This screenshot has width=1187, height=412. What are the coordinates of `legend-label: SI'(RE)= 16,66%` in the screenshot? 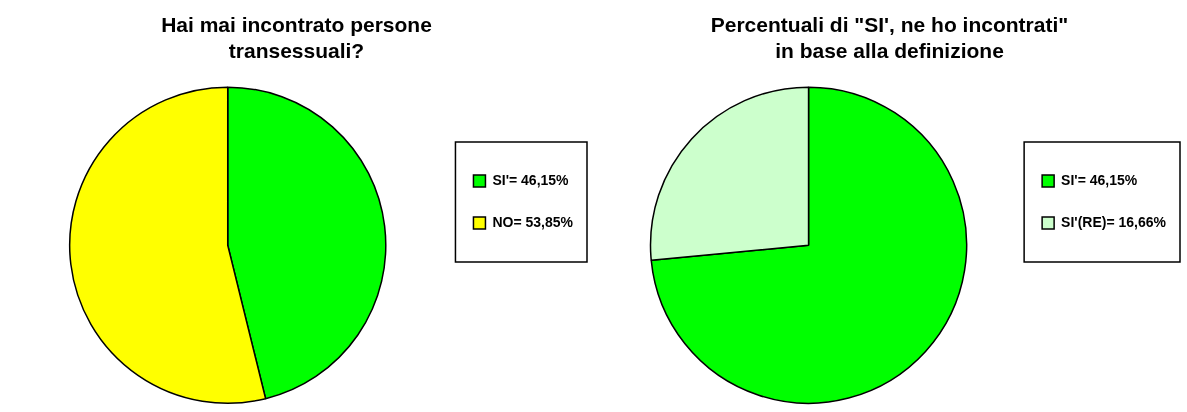 It's located at (1114, 221).